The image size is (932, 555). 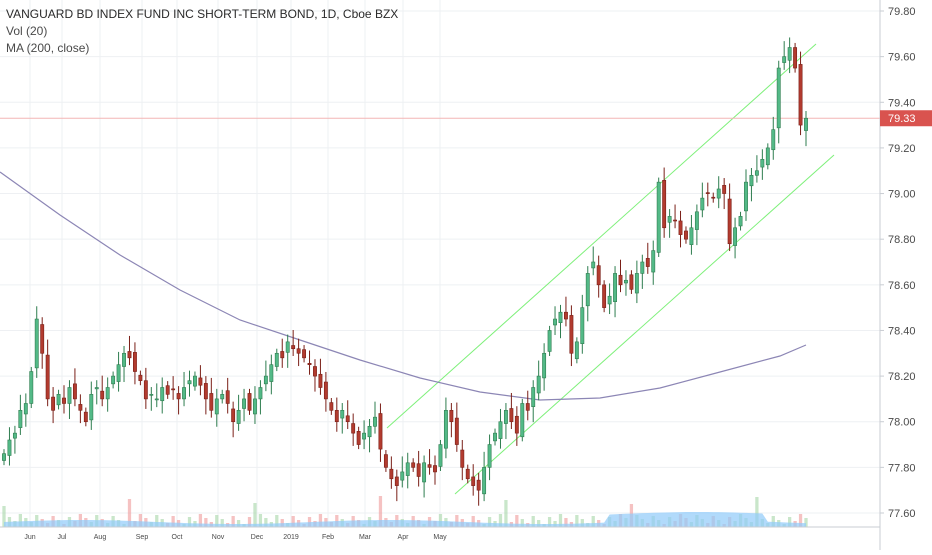 I want to click on time-tick-label: Sep, so click(x=142, y=537).